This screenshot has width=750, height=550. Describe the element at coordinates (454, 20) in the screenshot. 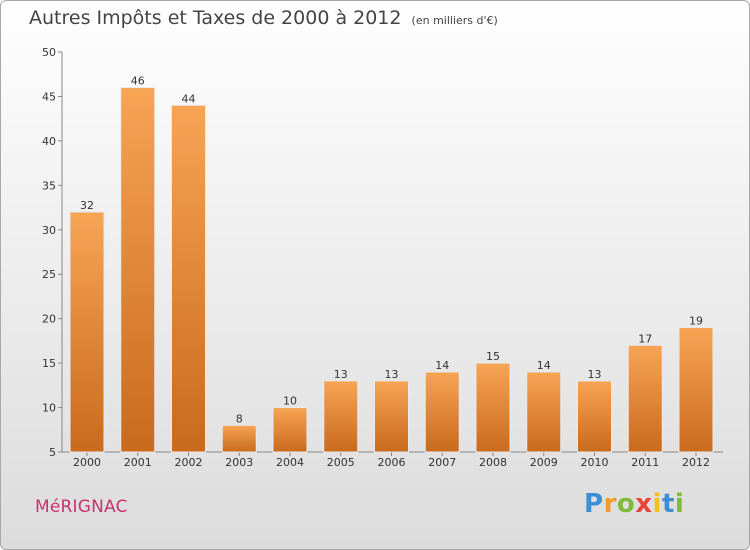

I see `chart-subtitle: (en milliers d'€)` at that location.